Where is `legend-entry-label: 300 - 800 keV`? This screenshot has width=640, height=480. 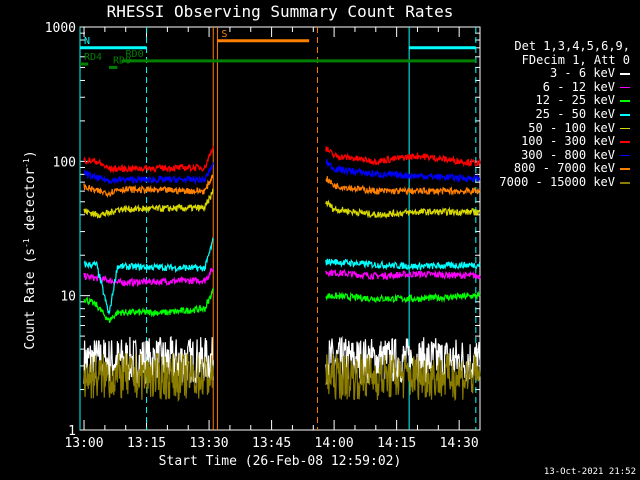 legend-entry-label: 300 - 800 keV is located at coordinates (568, 154).